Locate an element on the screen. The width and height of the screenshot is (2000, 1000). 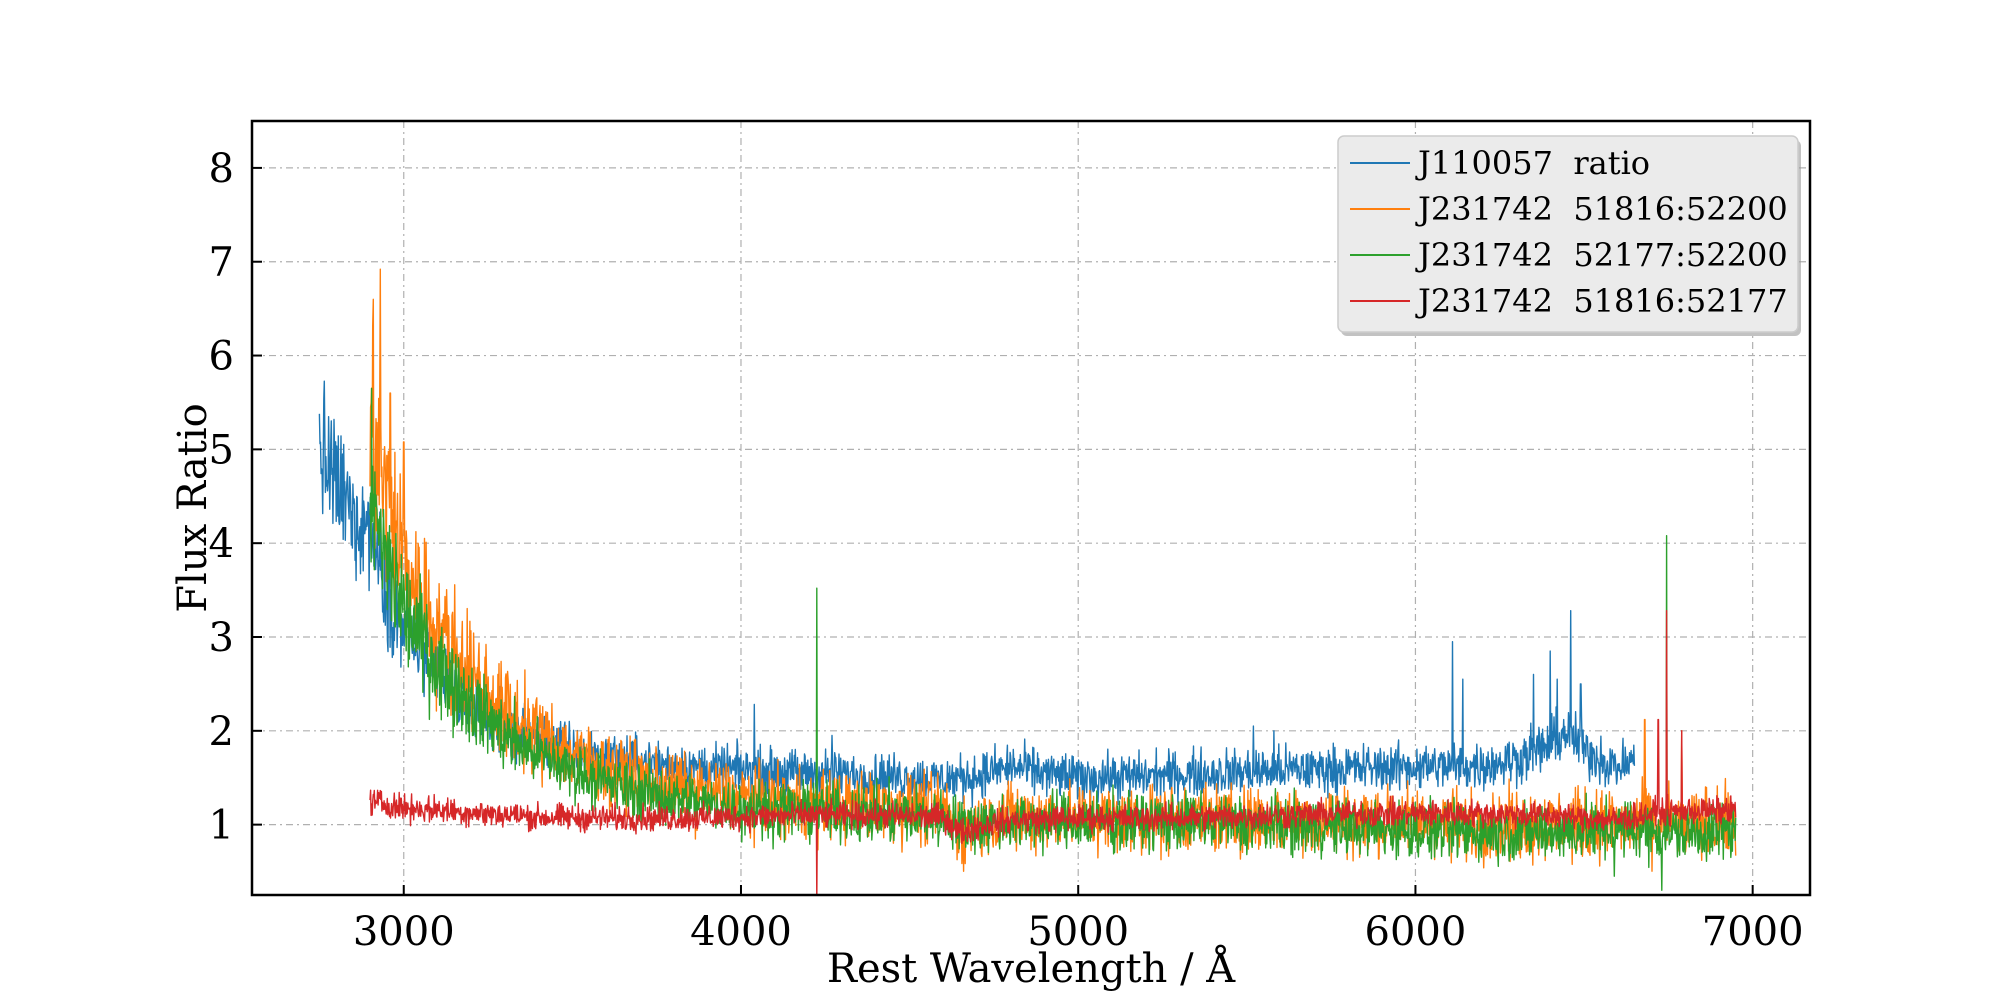
legend-label-2: J231742 51816:52200 is located at coordinates (1601, 209).